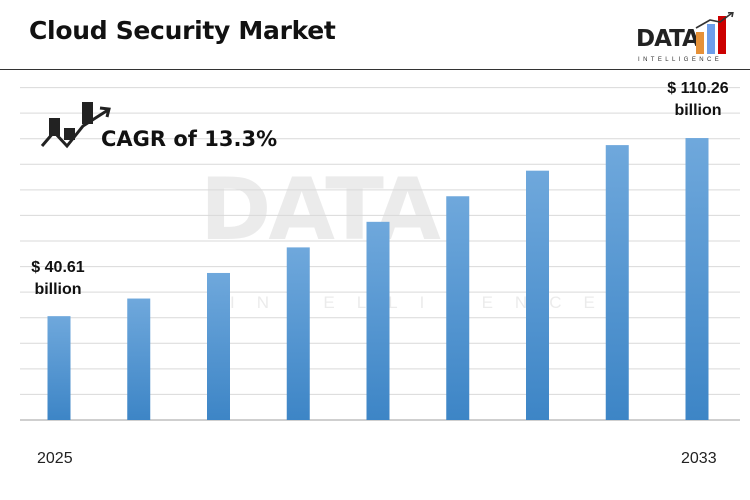 The image size is (750, 500). I want to click on data-label-first: $ 40.61 billion, so click(58, 279).